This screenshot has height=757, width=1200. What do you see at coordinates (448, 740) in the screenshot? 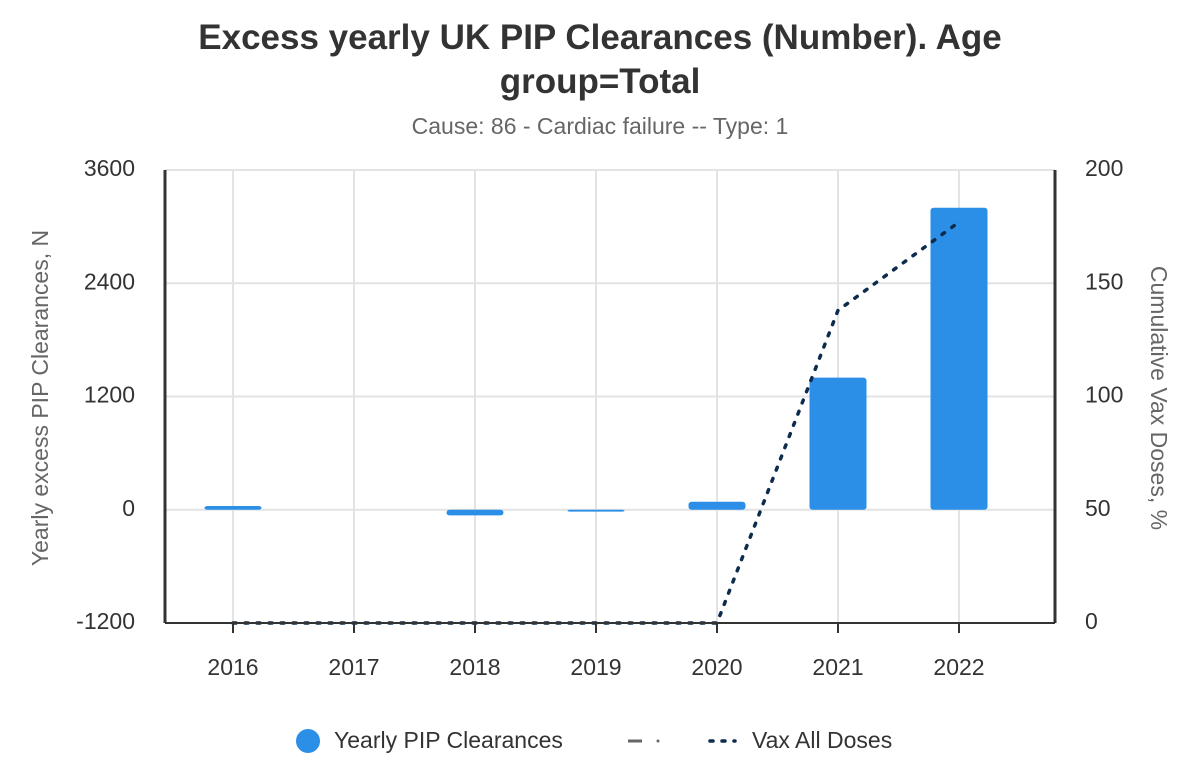
I see `legend-label: Yearly PIP Clearances` at bounding box center [448, 740].